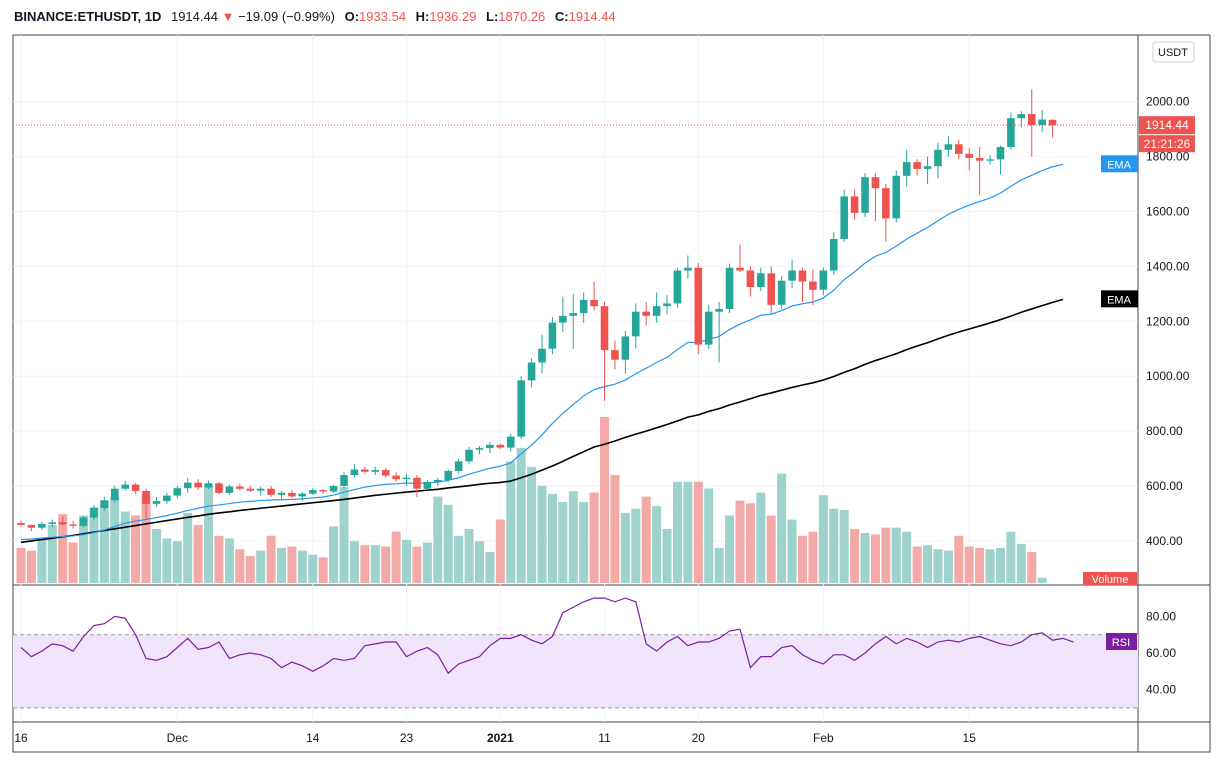 The width and height of the screenshot is (1228, 766). Describe the element at coordinates (1119, 300) in the screenshot. I see `ema-slow-label: EMA` at that location.